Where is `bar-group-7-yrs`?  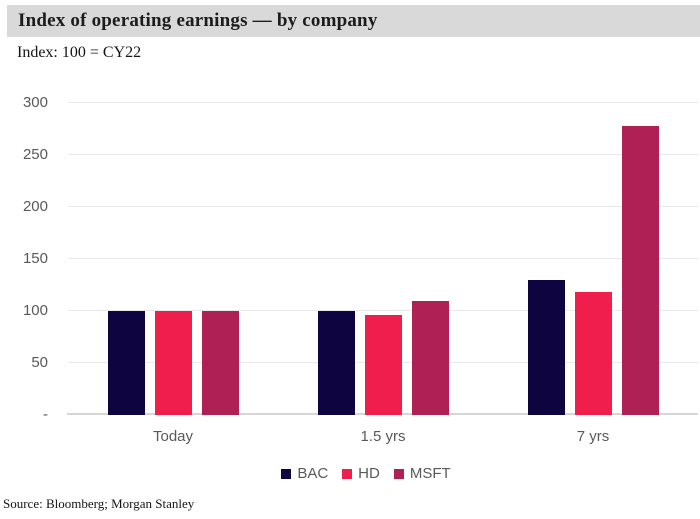
bar-group-7-yrs is located at coordinates (593, 270).